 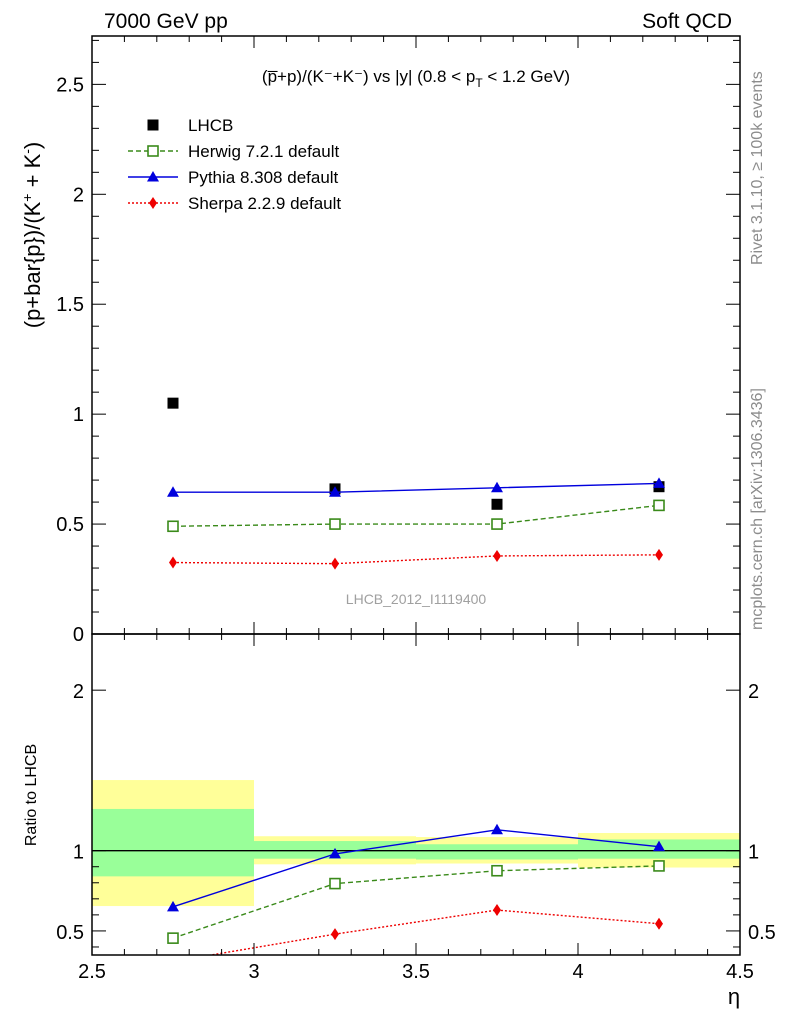 What do you see at coordinates (70, 525) in the screenshot?
I see `main-y-tick-label: 0.5` at bounding box center [70, 525].